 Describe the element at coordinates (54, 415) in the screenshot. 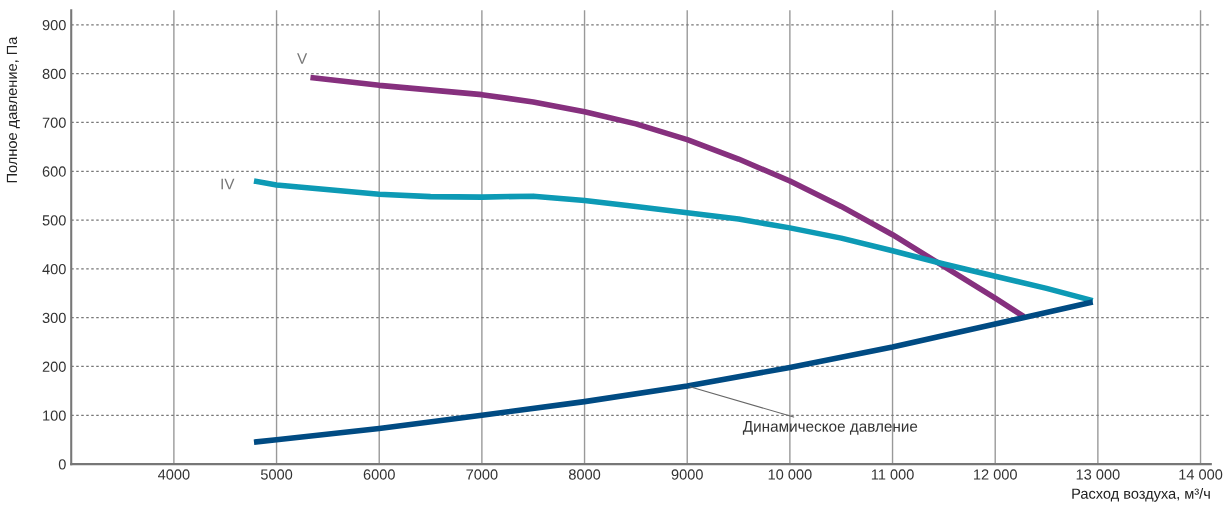

I see `y-tick-label: 100` at that location.